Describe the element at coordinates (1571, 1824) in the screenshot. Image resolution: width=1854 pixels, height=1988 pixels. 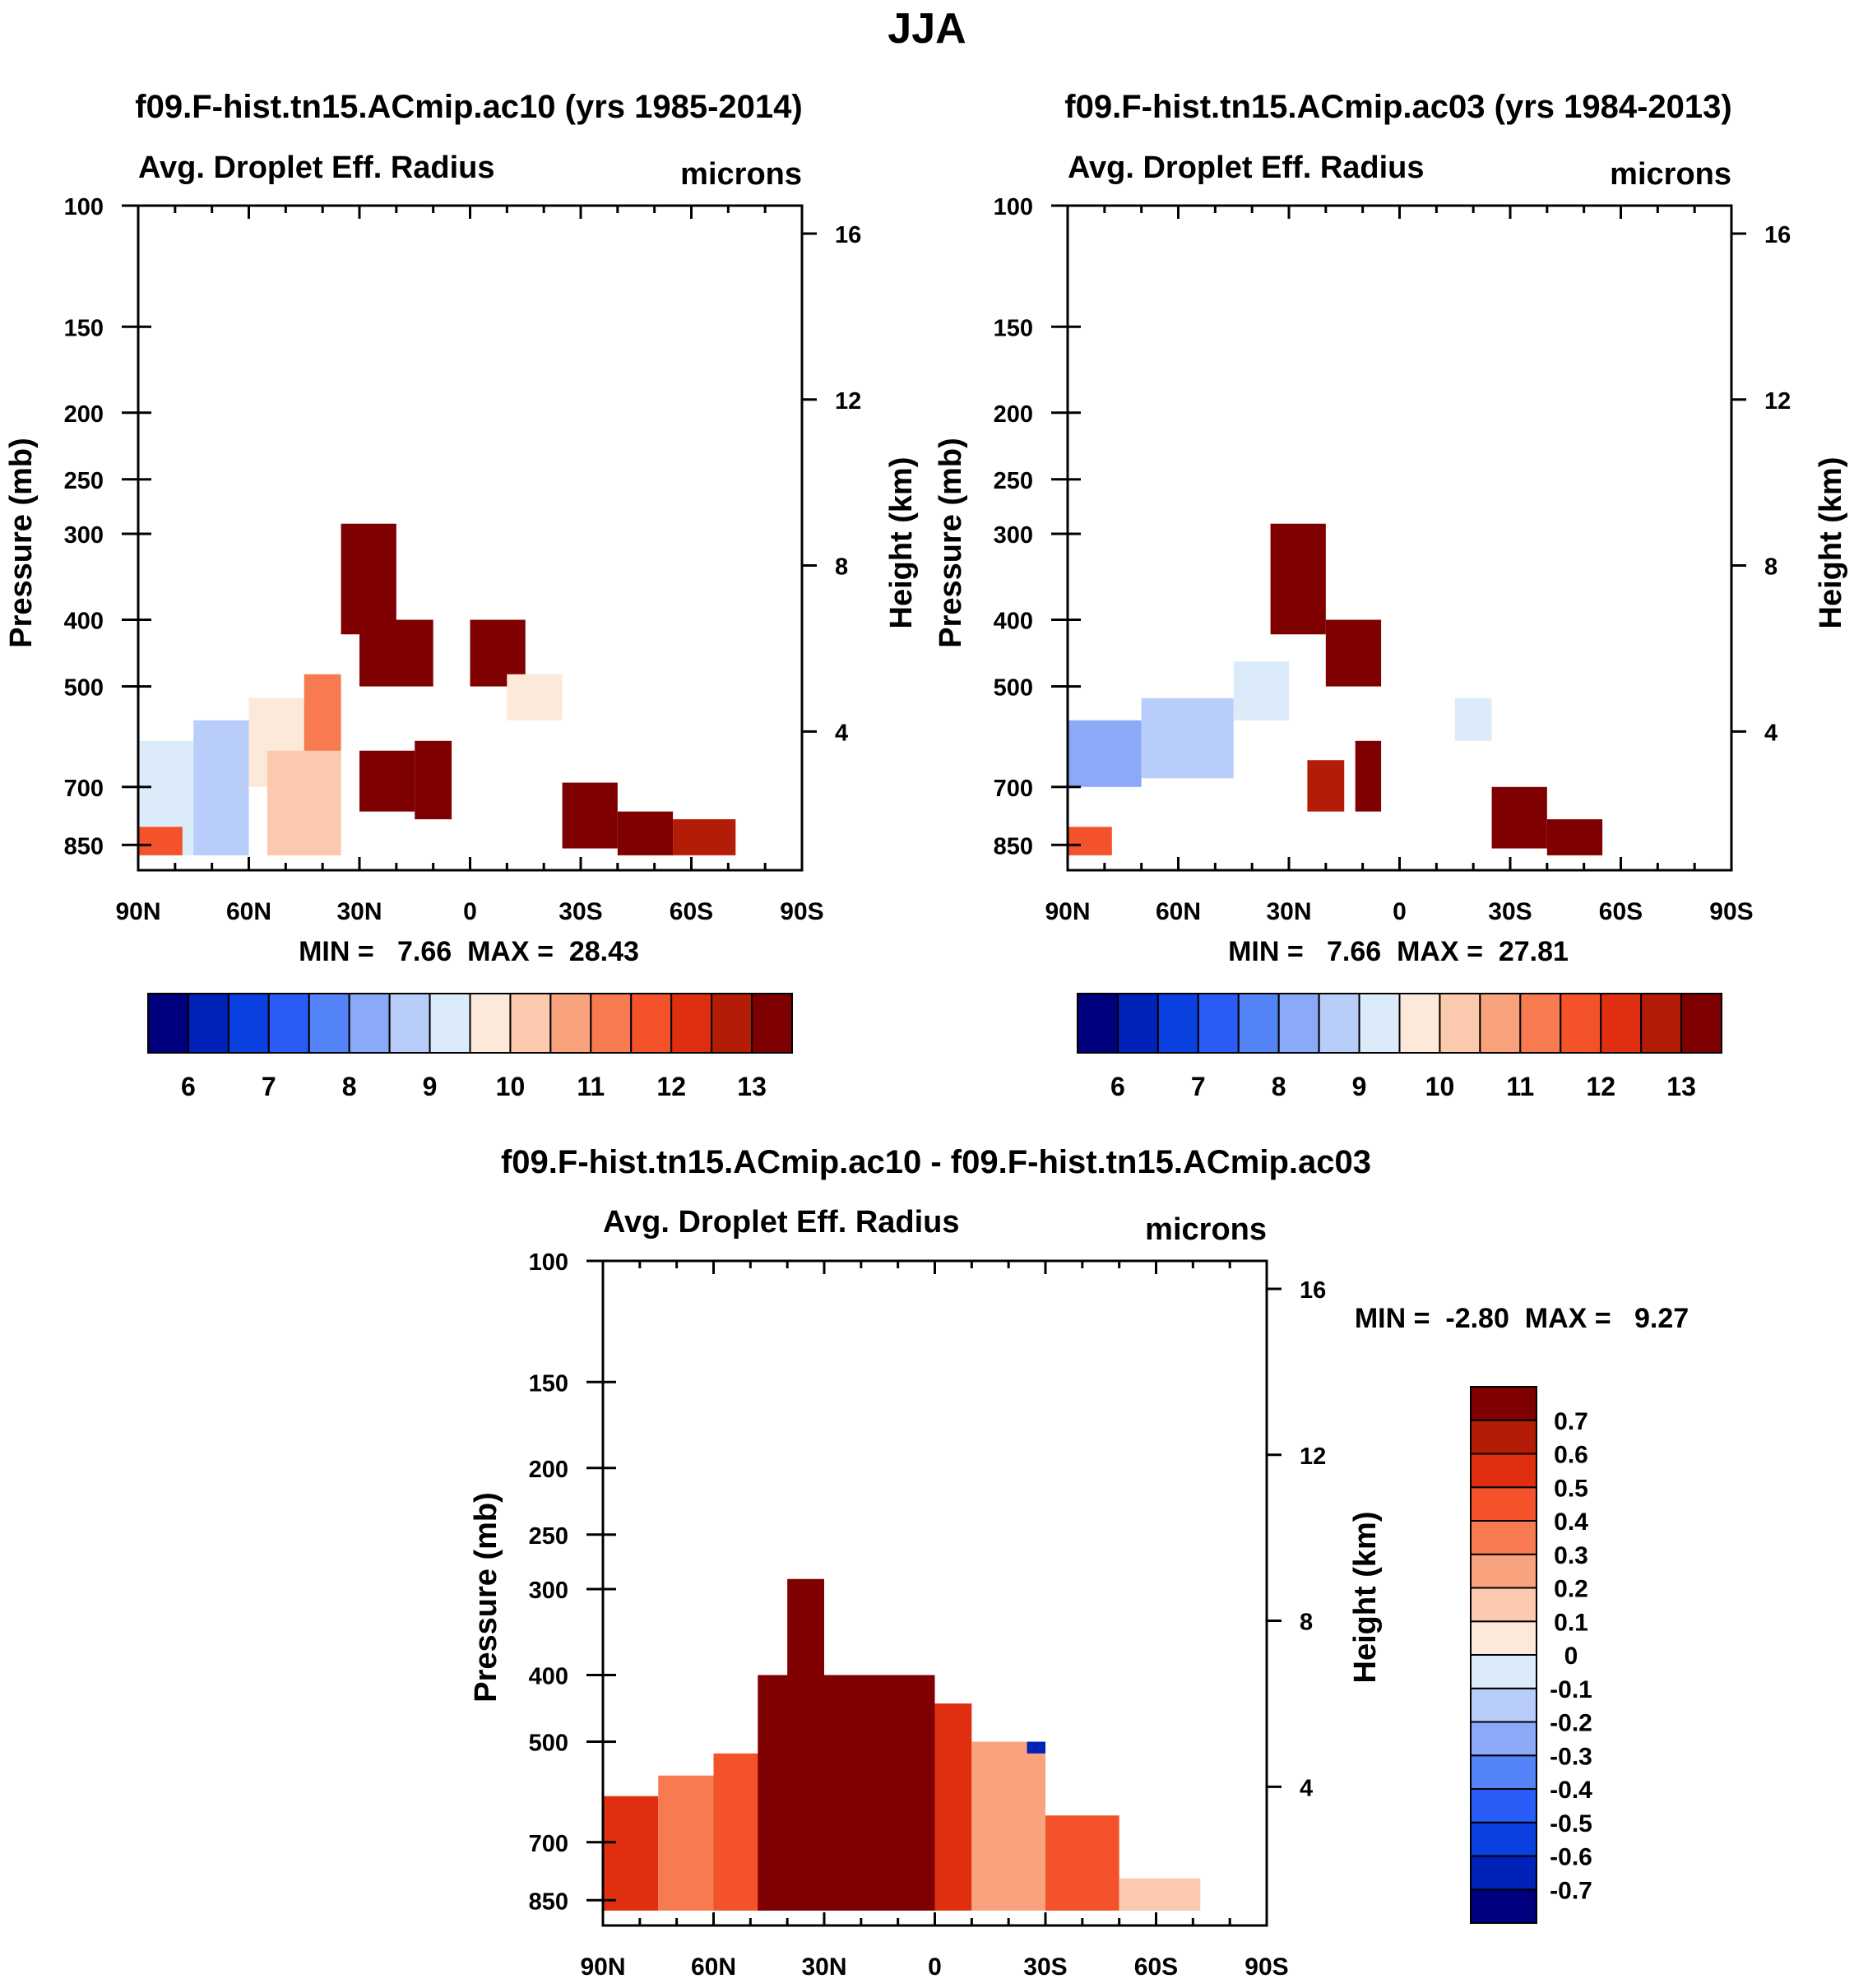
I see `colorbar-label: -0.5` at that location.